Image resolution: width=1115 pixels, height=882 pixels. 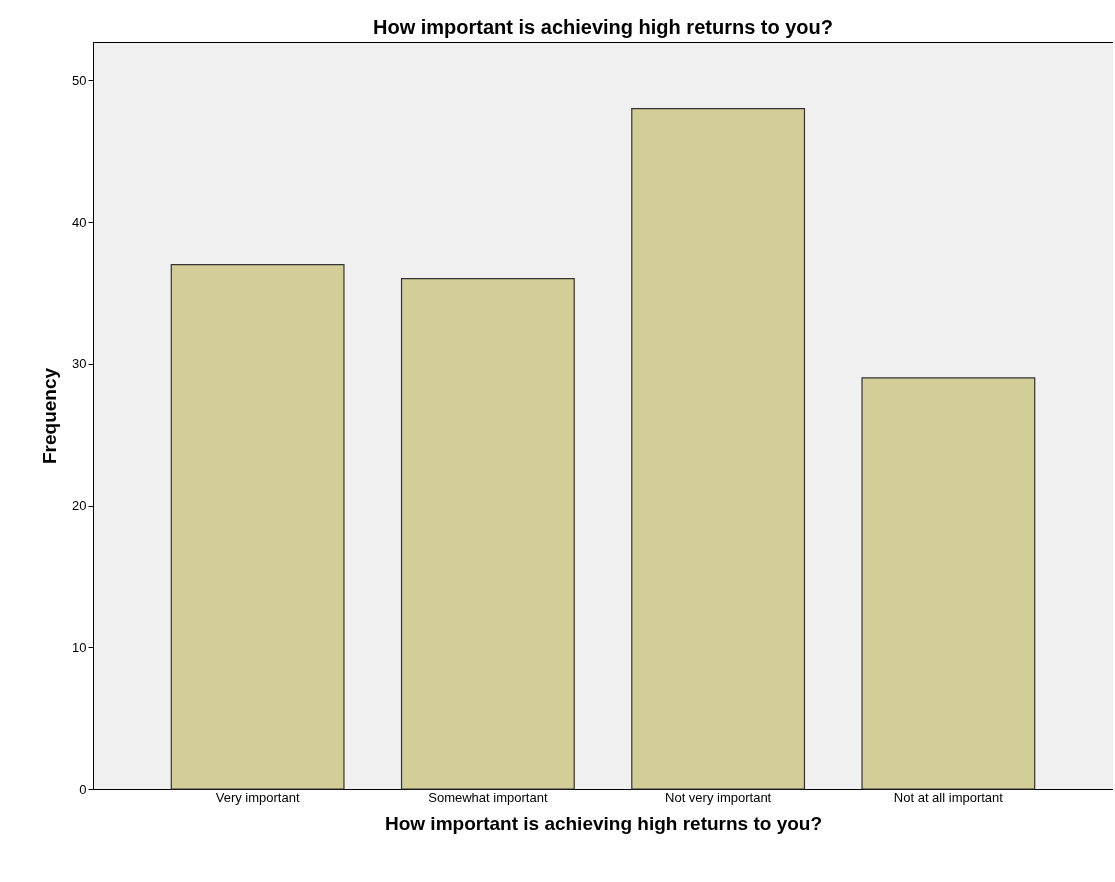 What do you see at coordinates (79, 506) in the screenshot?
I see `y-tick-label: 20` at bounding box center [79, 506].